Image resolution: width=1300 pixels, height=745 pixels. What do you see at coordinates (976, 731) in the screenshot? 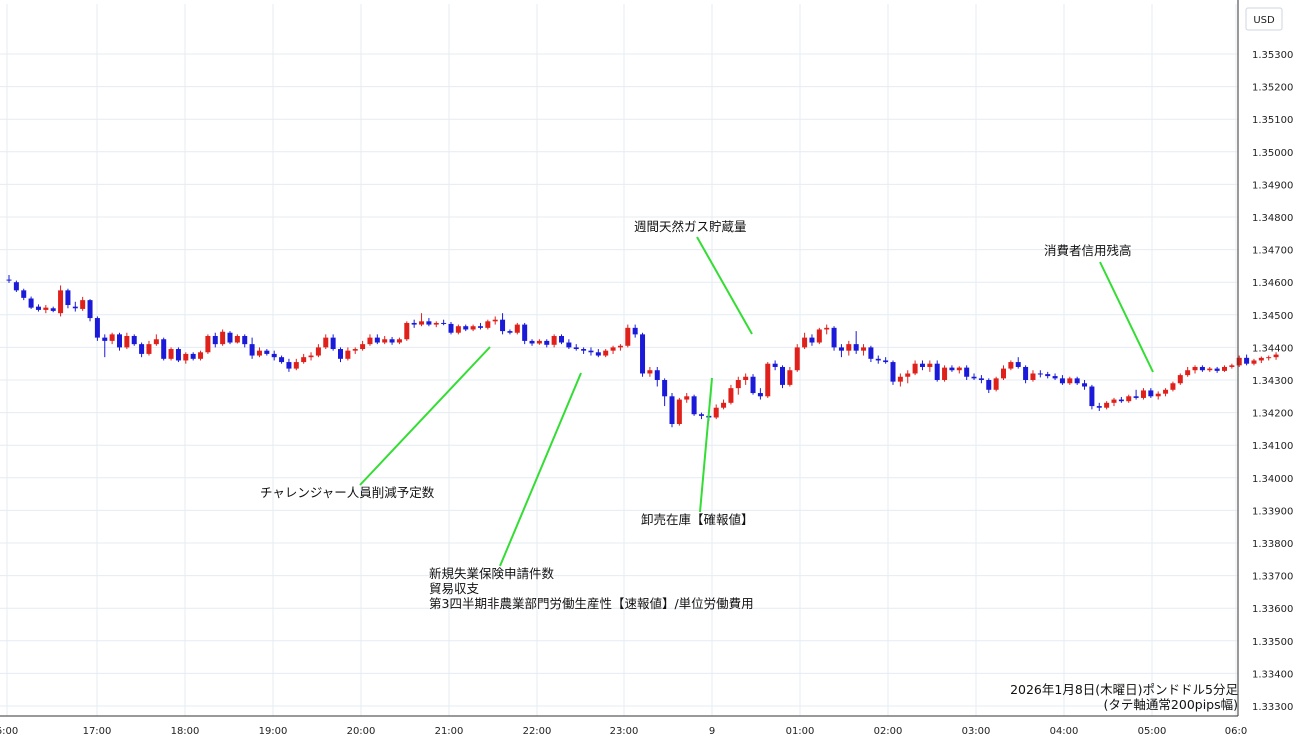
I see `x-tick-label: 03:00` at bounding box center [976, 731].